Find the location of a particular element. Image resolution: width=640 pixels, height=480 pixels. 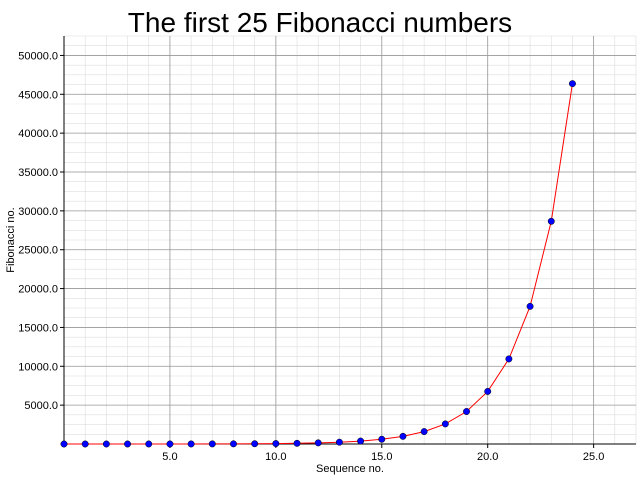

x-tick-label: 25.0 is located at coordinates (593, 457).